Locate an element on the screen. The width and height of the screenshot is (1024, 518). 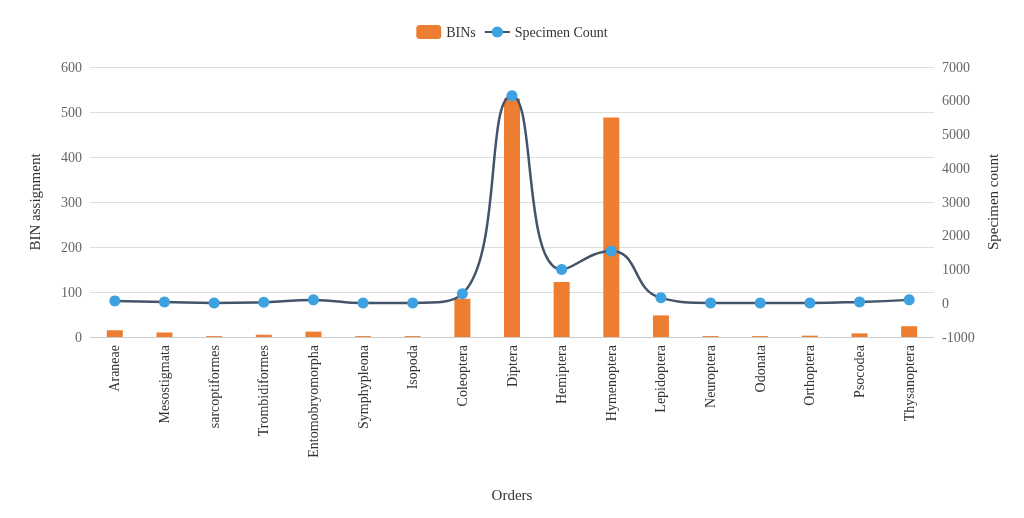
x-tick-label: Orthoptera is located at coordinates (810, 375).